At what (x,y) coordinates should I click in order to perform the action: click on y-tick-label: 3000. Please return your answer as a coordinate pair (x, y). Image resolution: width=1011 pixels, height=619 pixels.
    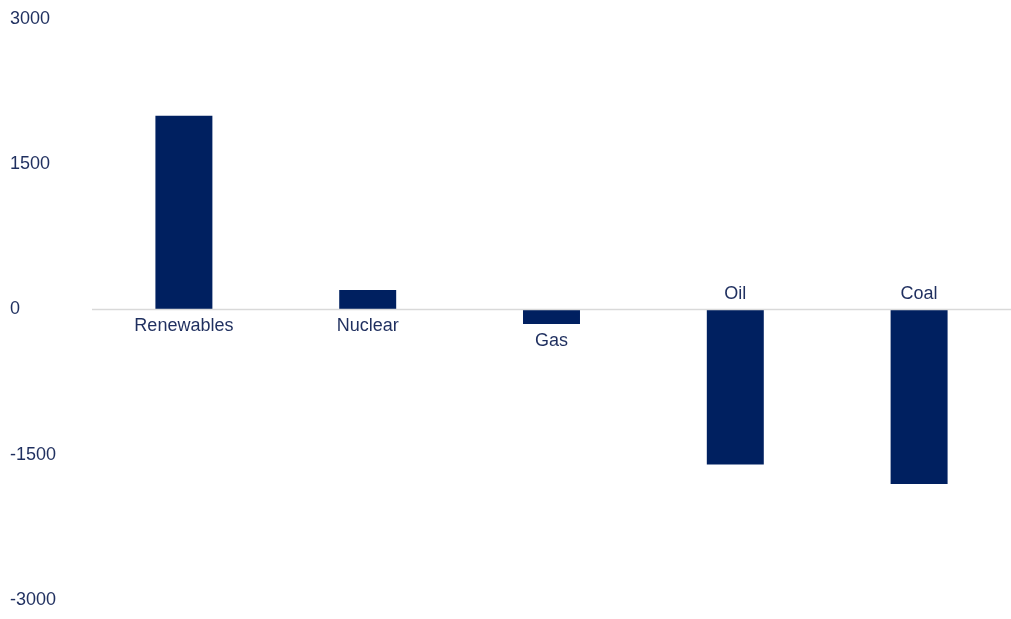
    Looking at the image, I should click on (30, 17).